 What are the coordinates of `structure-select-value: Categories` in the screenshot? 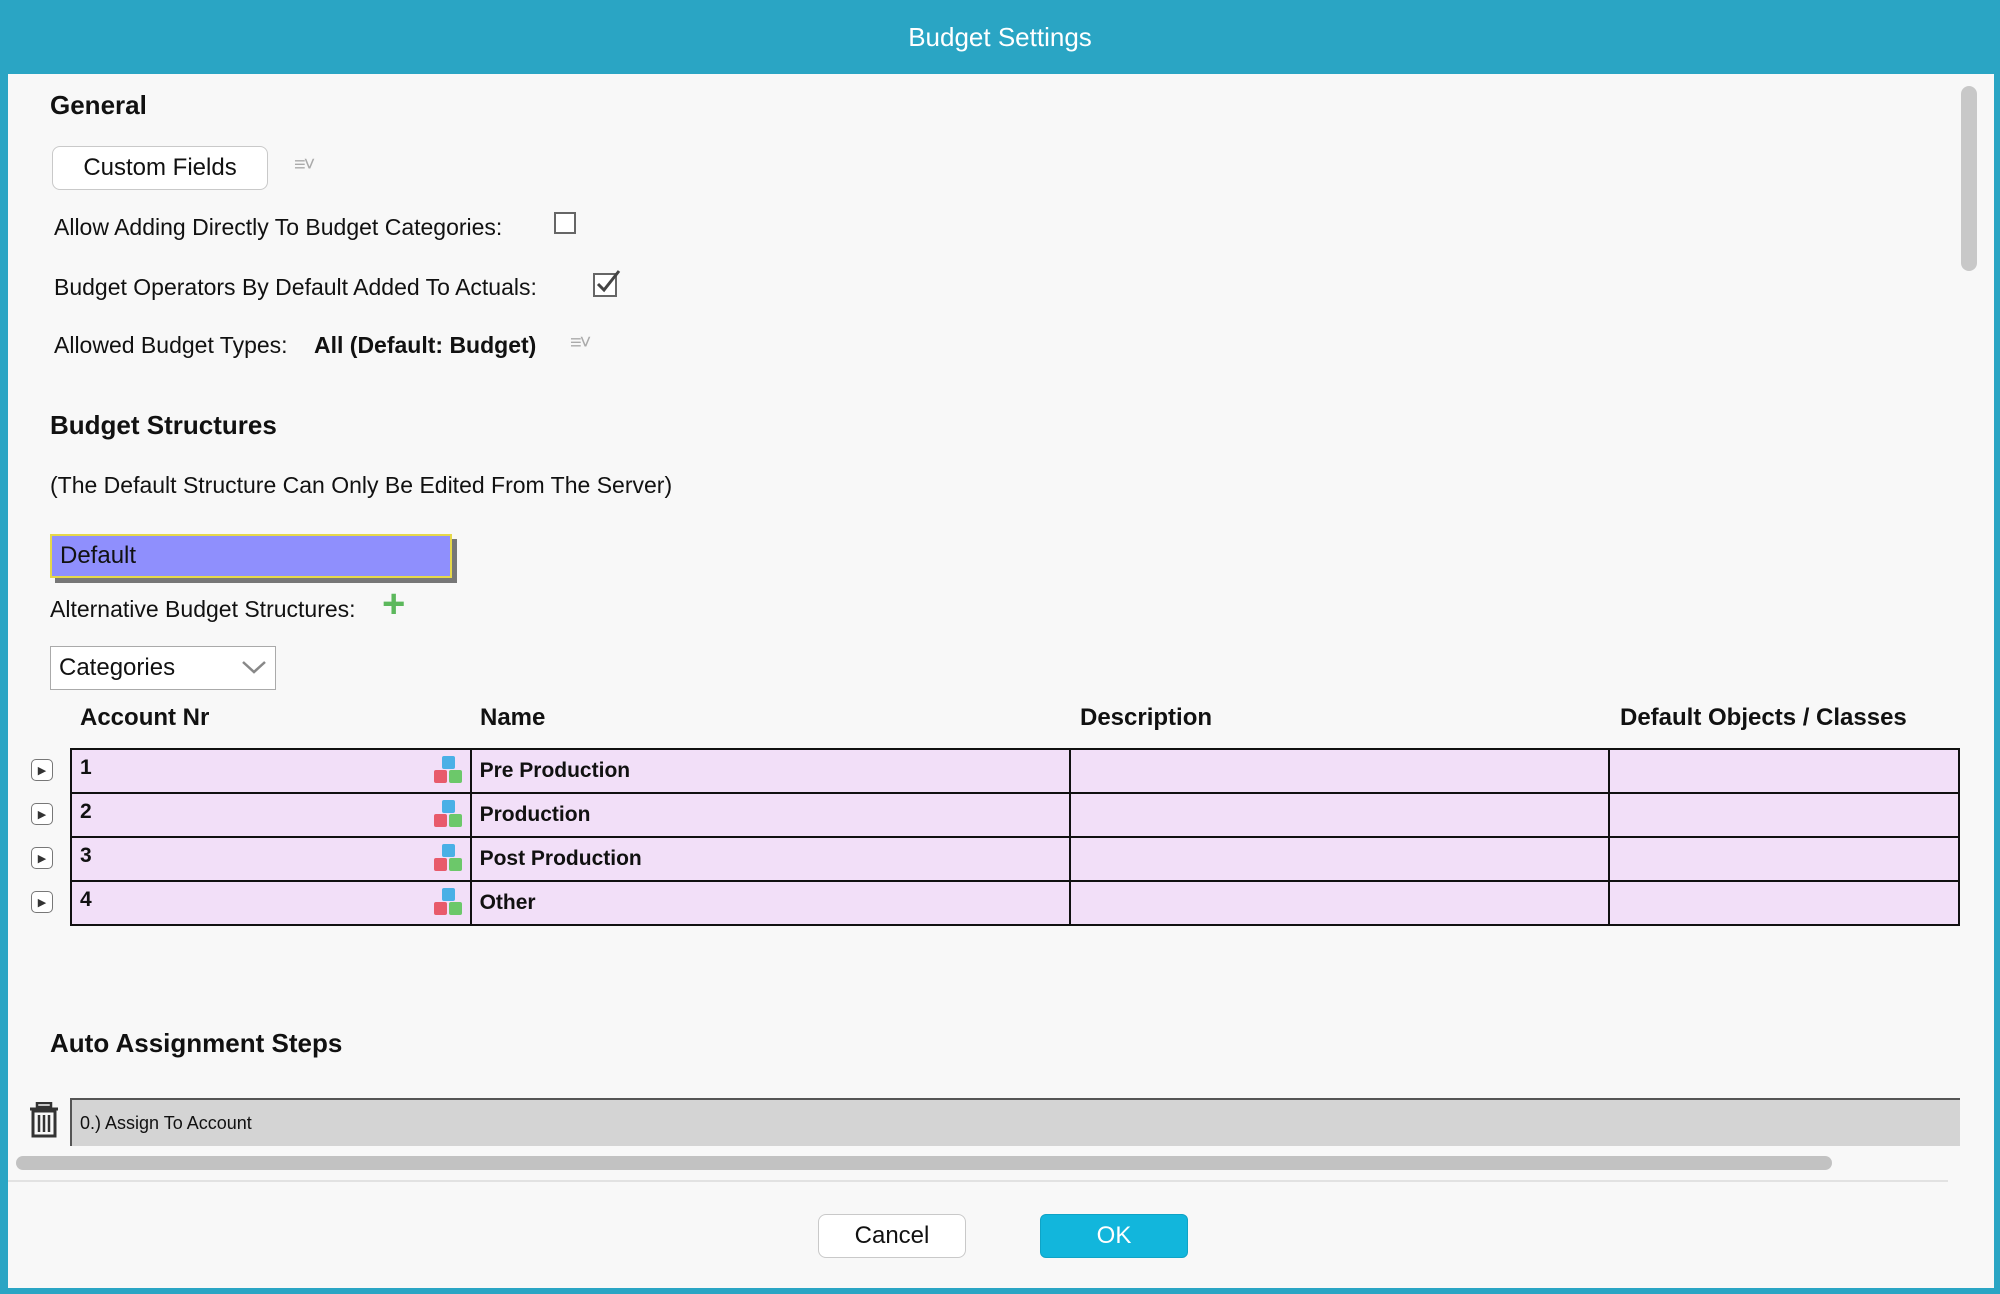 It's located at (117, 668).